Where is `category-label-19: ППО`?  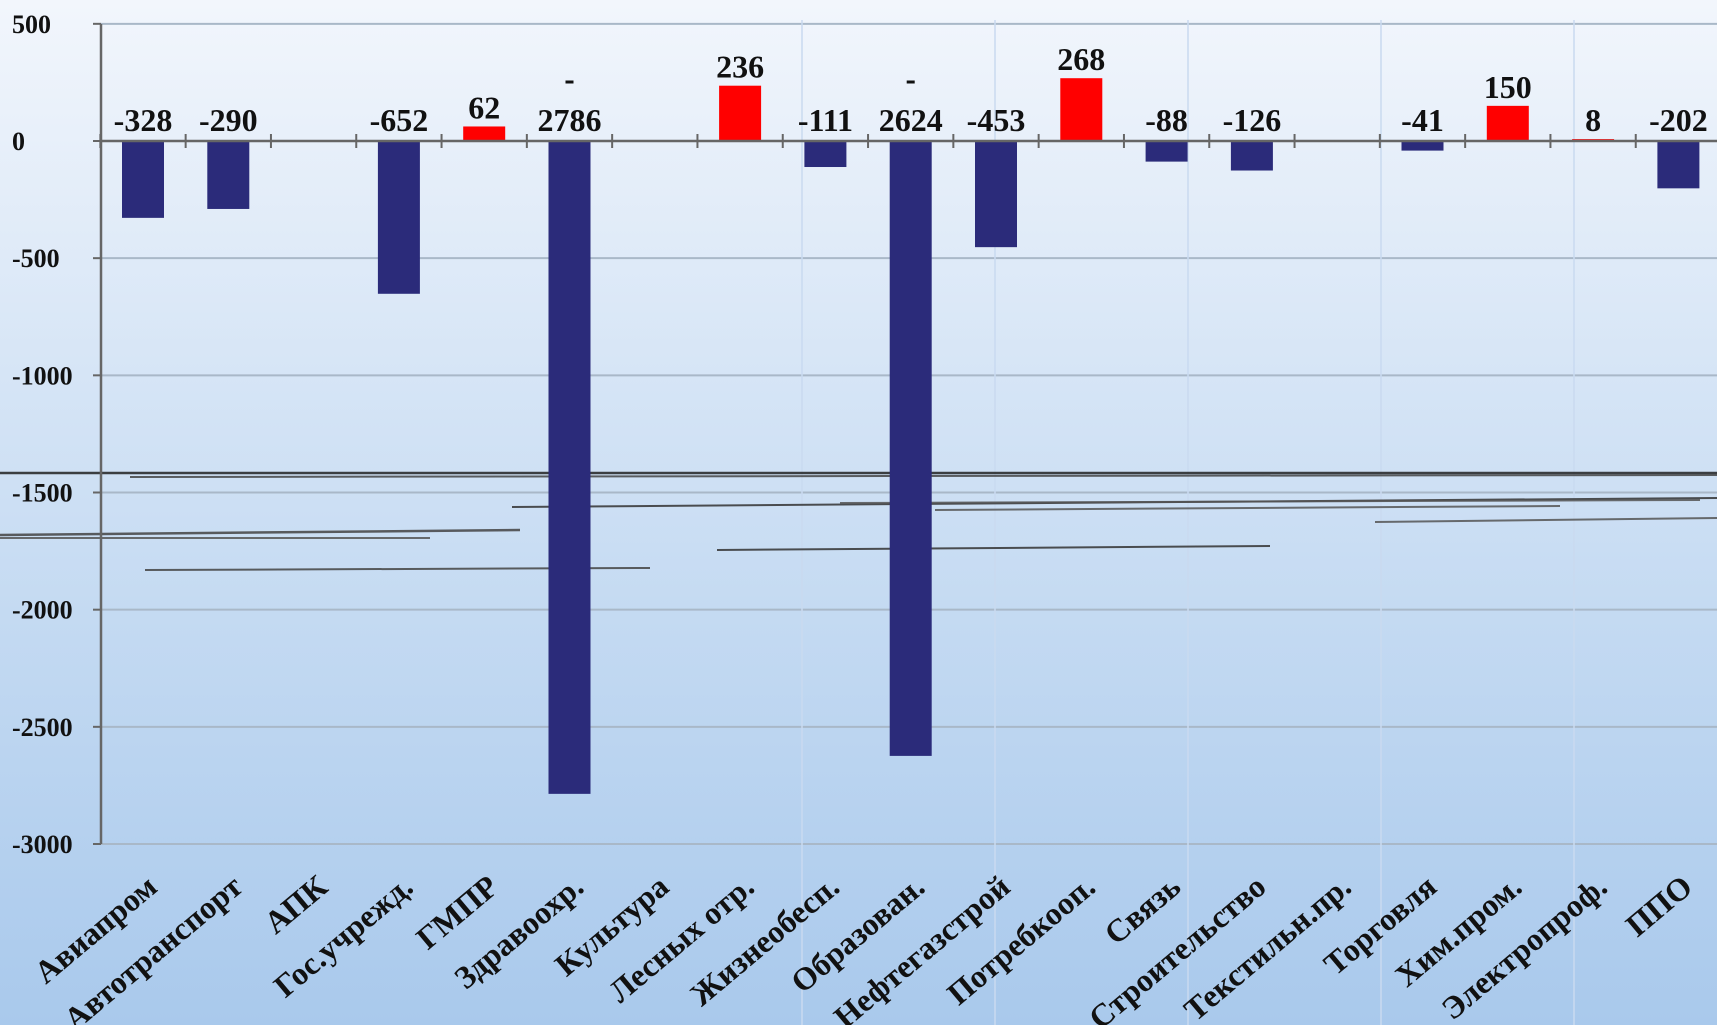
category-label-19: ППО is located at coordinates (1659, 906).